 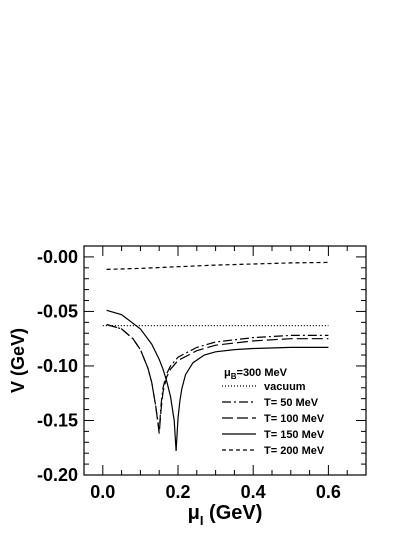 I want to click on legend-label-t-200-mev: T= 200 MeV, so click(x=294, y=451).